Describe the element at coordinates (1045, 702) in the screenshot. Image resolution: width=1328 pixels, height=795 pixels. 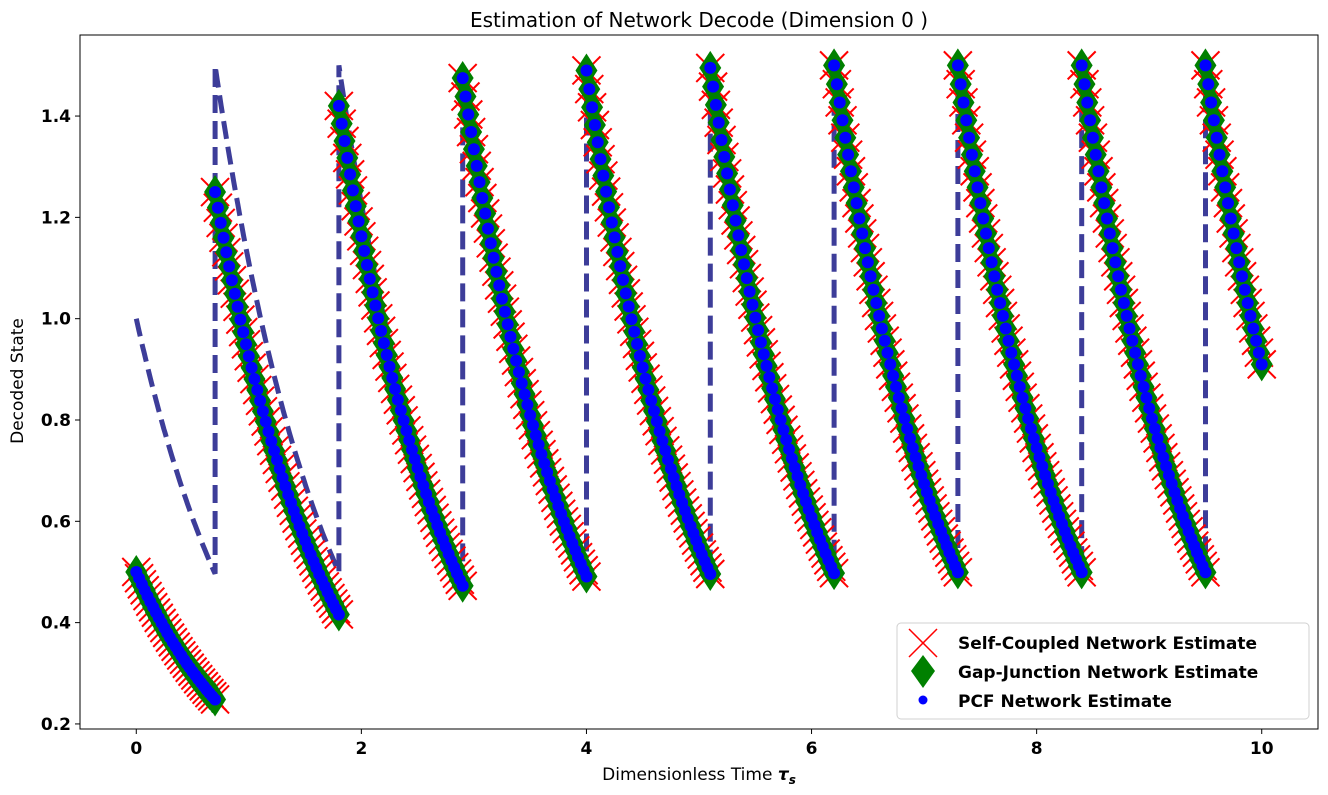
I see `legend-item-pcf: PCF Network Estimate` at that location.